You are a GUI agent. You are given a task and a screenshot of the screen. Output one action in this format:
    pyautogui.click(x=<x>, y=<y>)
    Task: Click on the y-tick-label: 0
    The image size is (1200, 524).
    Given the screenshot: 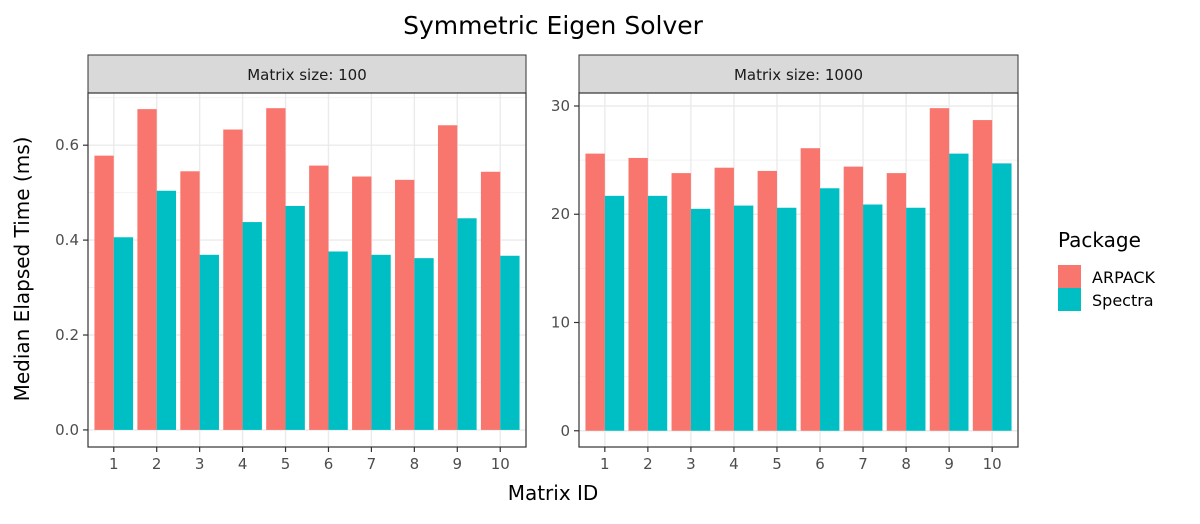 What is the action you would take?
    pyautogui.click(x=565, y=431)
    